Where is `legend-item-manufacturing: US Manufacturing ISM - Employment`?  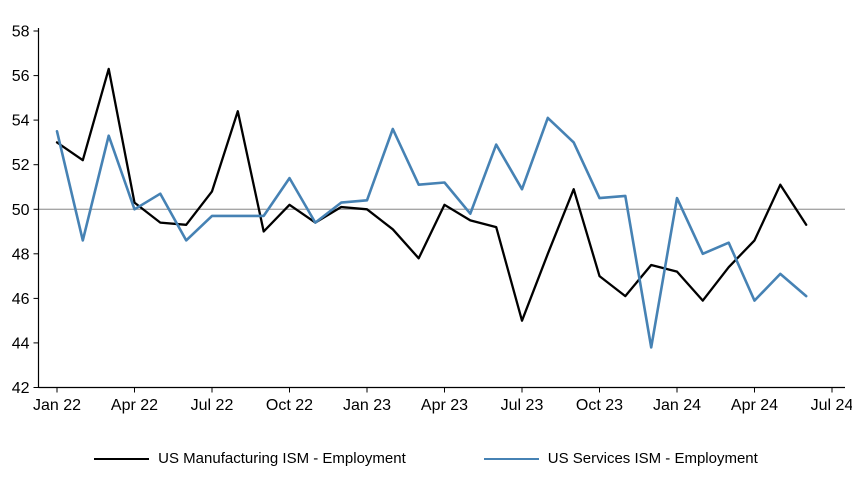 legend-item-manufacturing: US Manufacturing ISM - Employment is located at coordinates (250, 458).